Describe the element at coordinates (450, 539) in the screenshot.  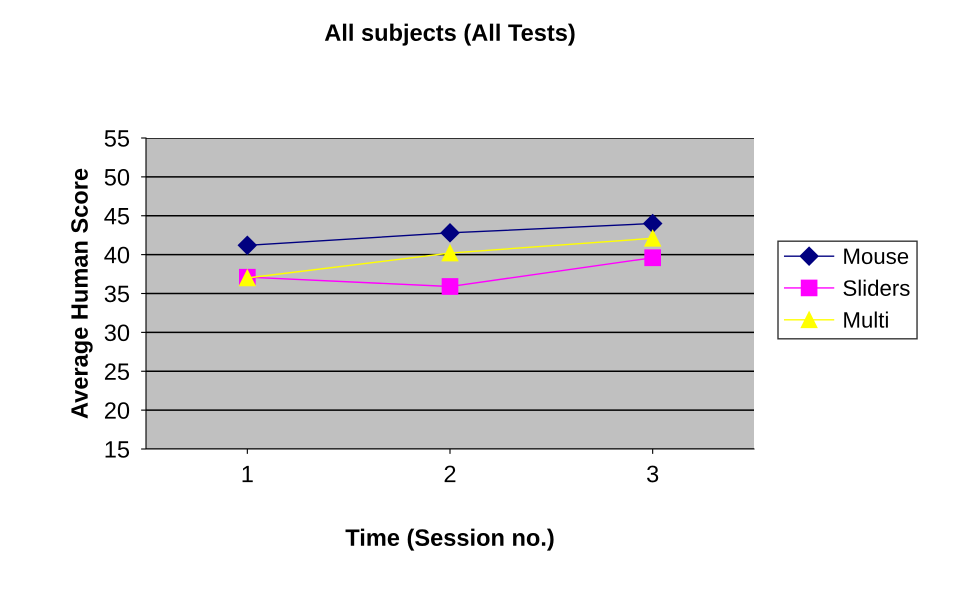
I see `x-axis-title: Time (Session no.)` at that location.